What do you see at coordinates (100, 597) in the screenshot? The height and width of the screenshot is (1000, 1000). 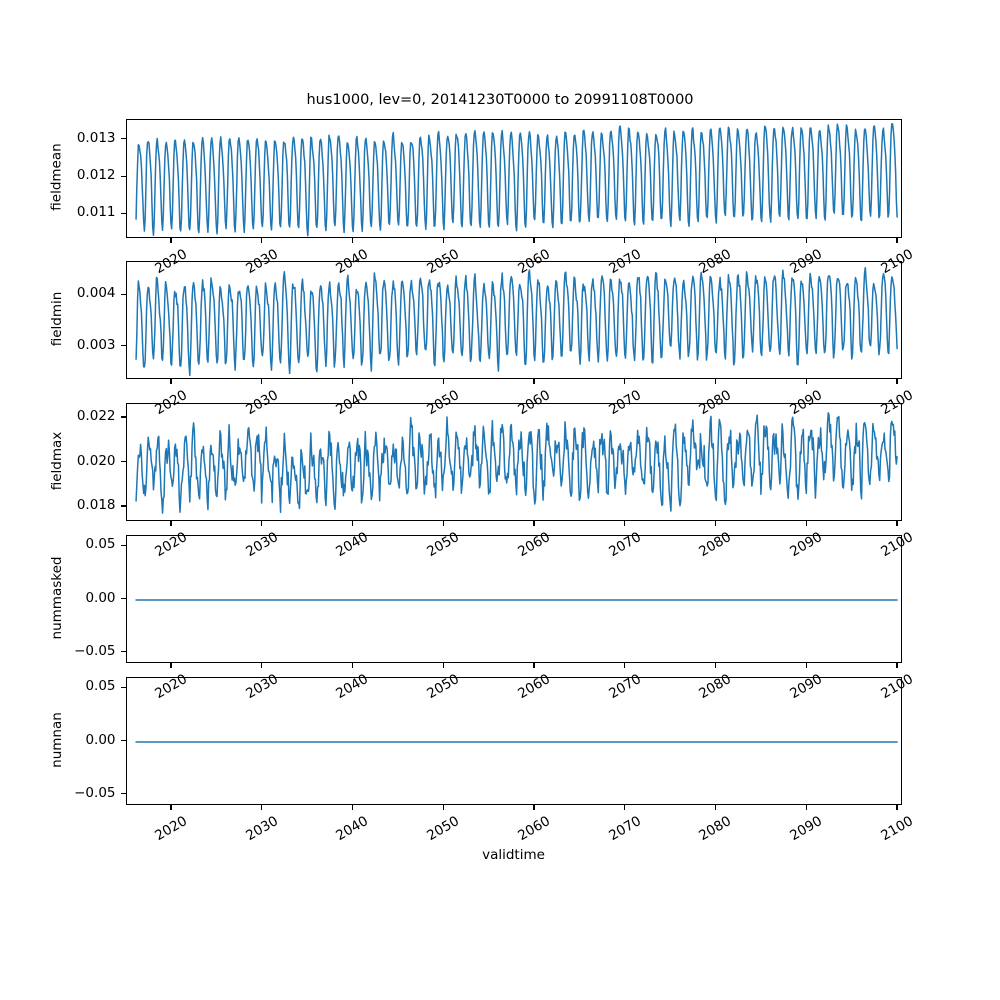 I see `ytick-label-nummasked-1: 0.00` at bounding box center [100, 597].